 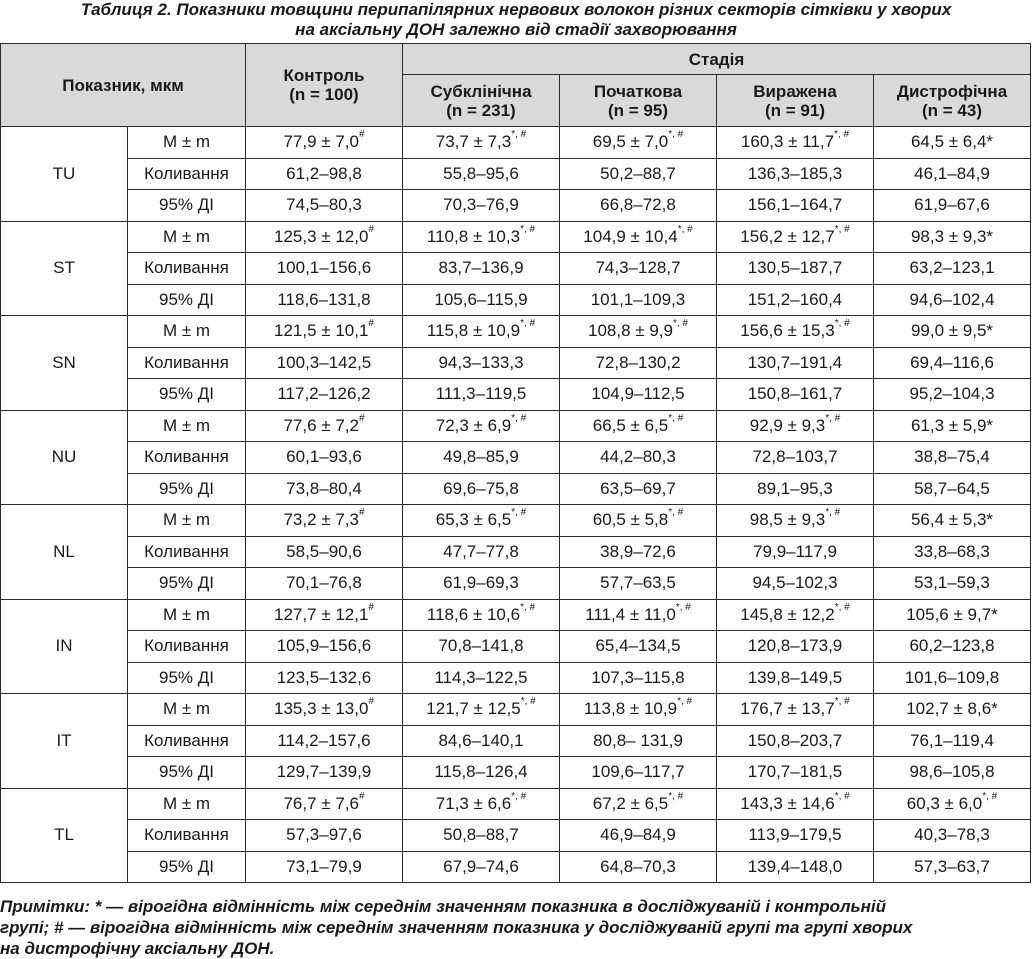 What do you see at coordinates (324, 583) in the screenshot?
I see `cell-value: 70,1–76,8` at bounding box center [324, 583].